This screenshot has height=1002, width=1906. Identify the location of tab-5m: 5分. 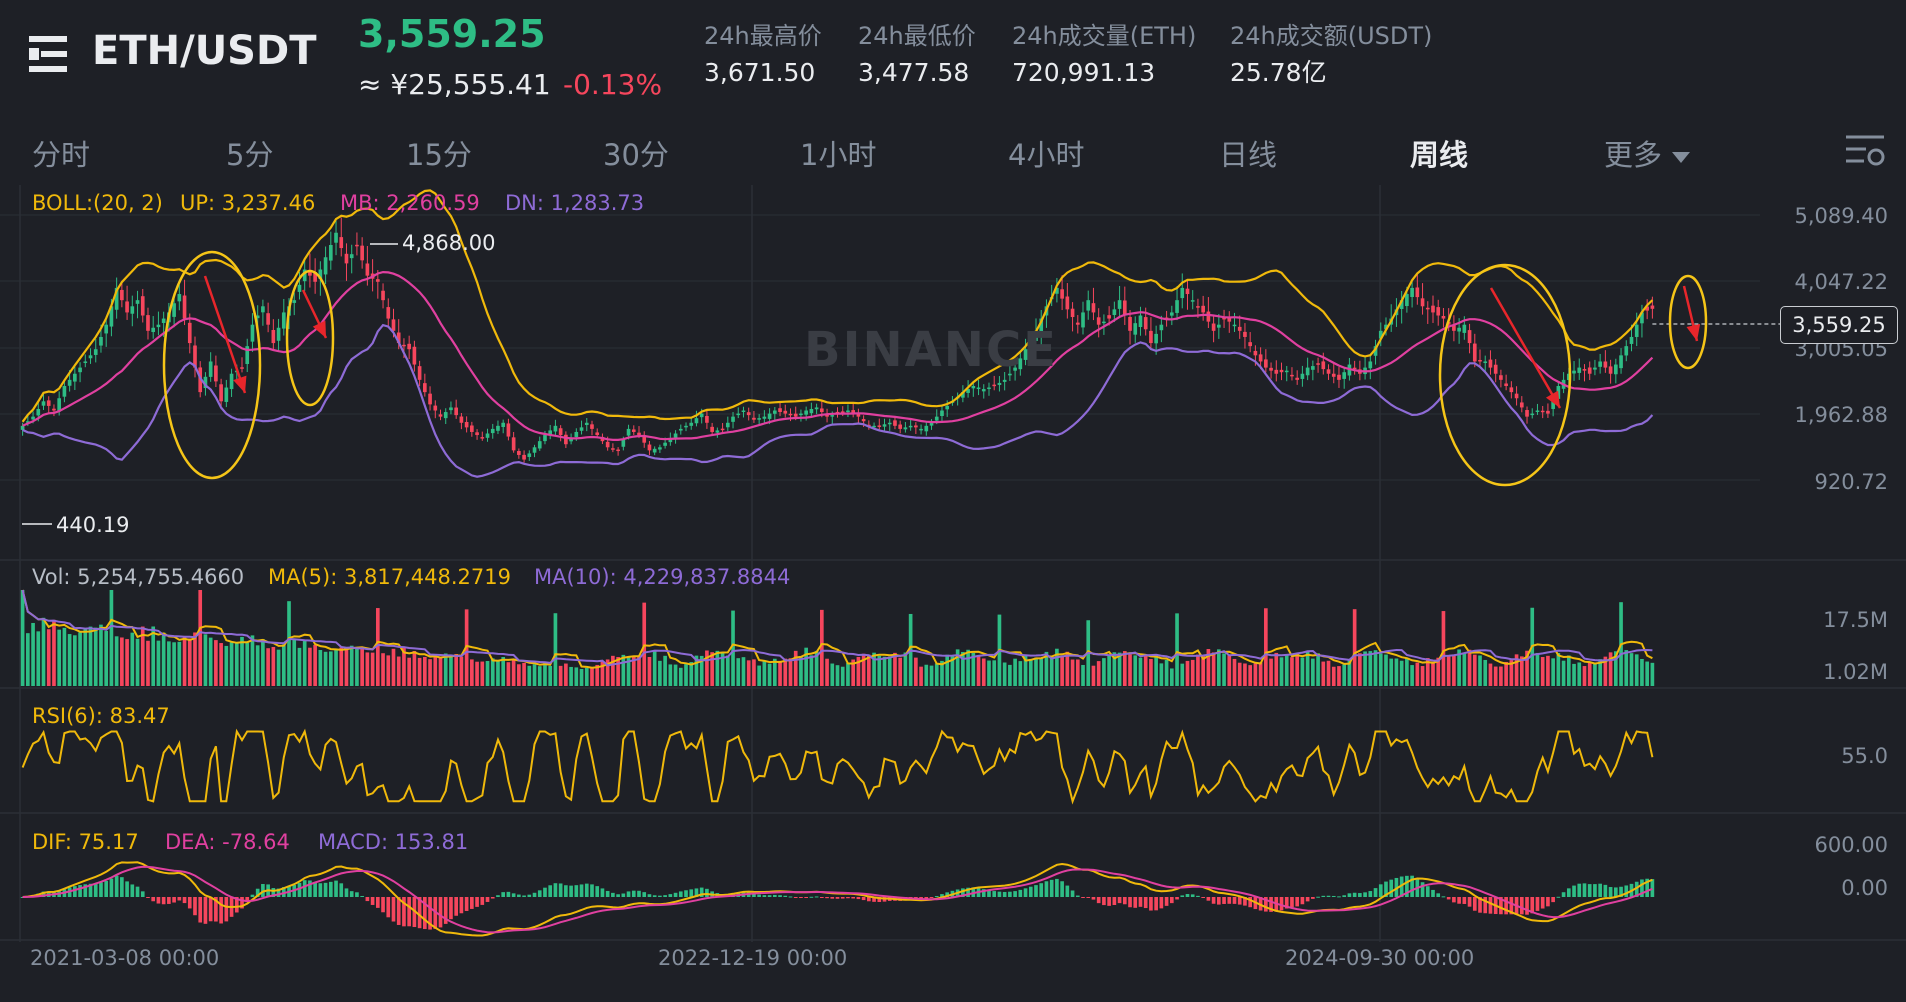
(250, 155).